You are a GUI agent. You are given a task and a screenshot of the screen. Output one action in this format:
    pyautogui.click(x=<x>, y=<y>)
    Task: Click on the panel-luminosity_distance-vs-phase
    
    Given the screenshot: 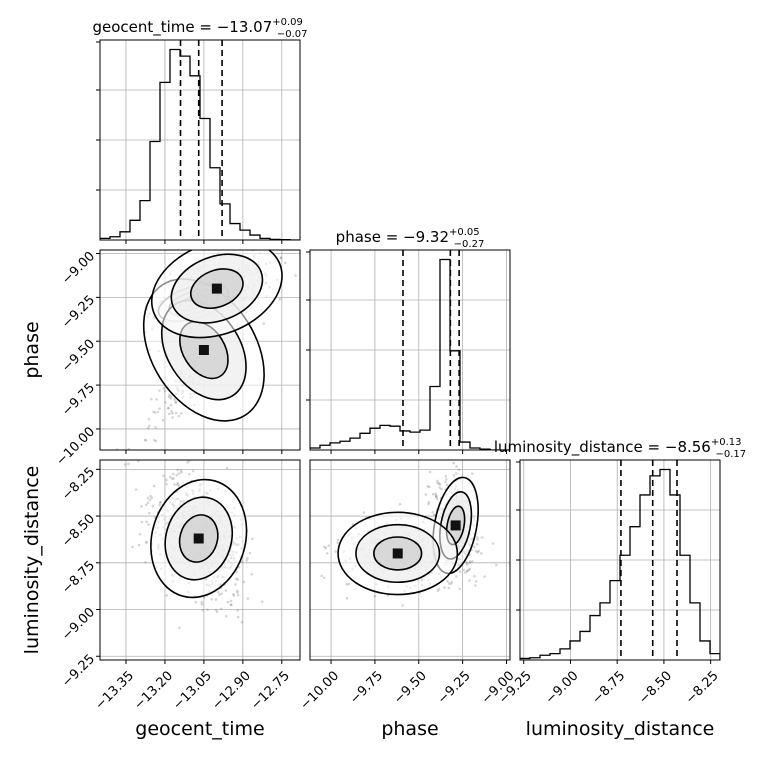 What is the action you would take?
    pyautogui.click(x=410, y=561)
    